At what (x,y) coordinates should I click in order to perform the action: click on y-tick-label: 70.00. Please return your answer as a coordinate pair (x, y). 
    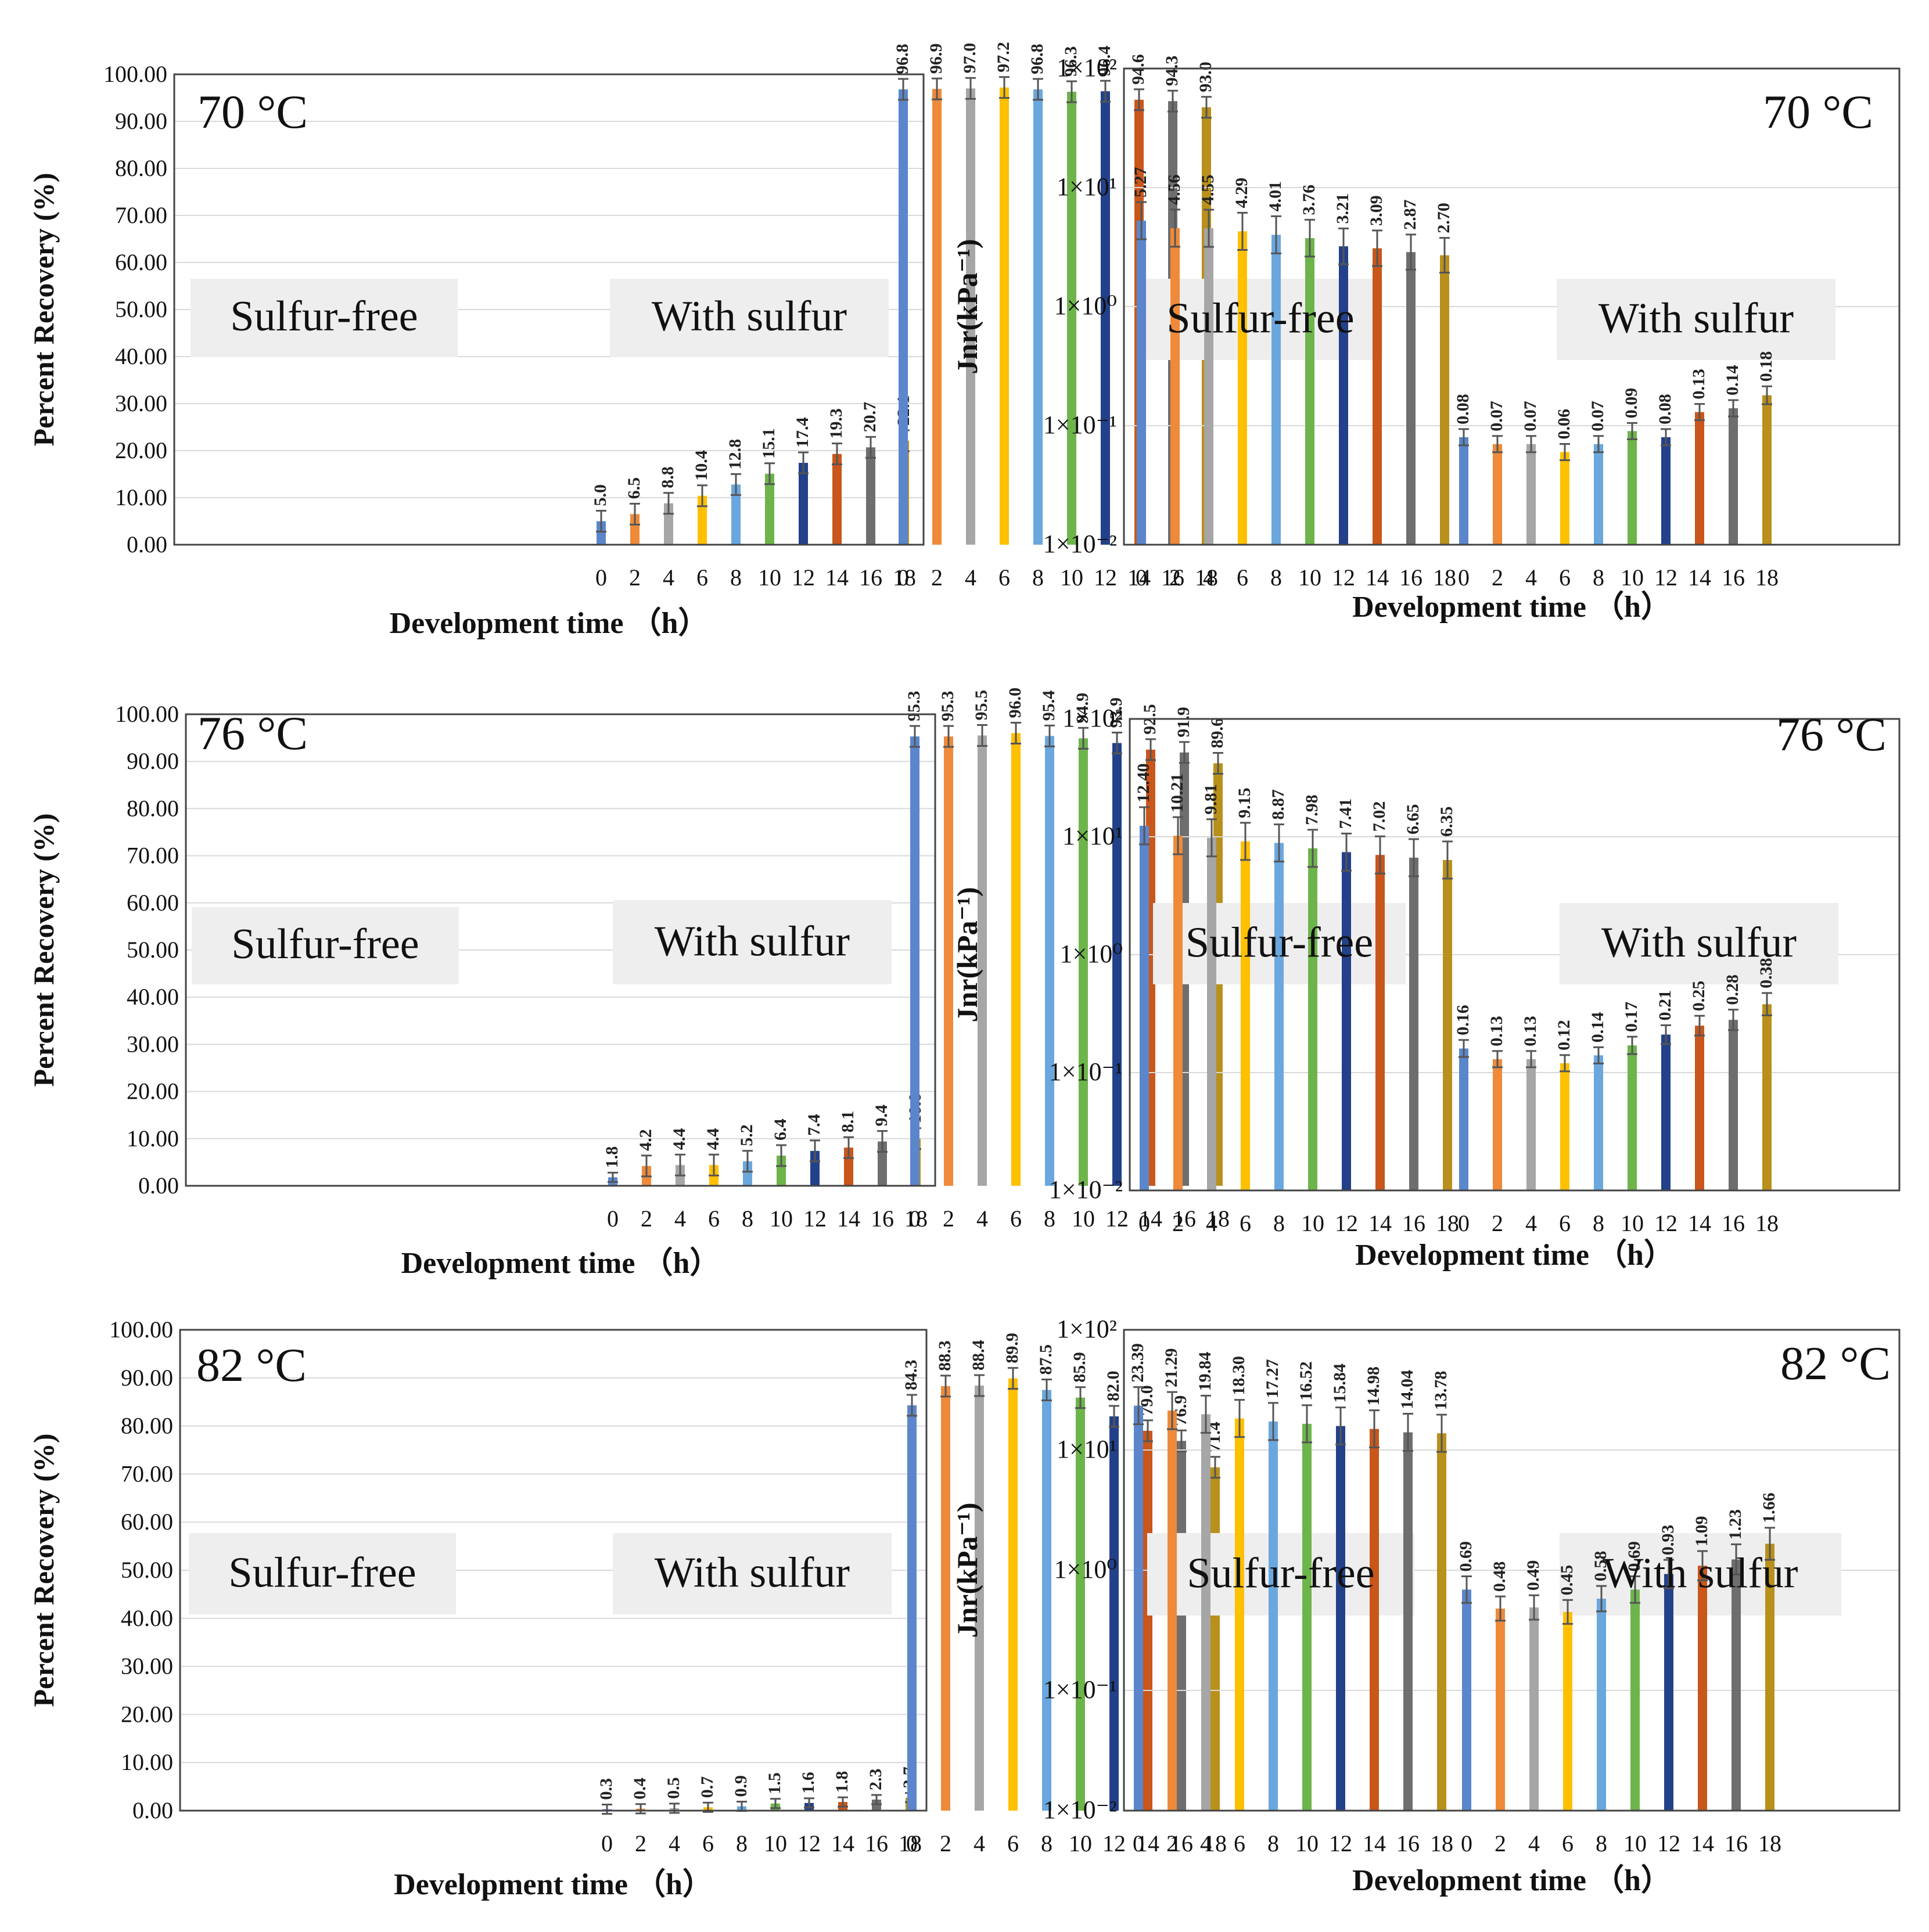
    Looking at the image, I should click on (153, 856).